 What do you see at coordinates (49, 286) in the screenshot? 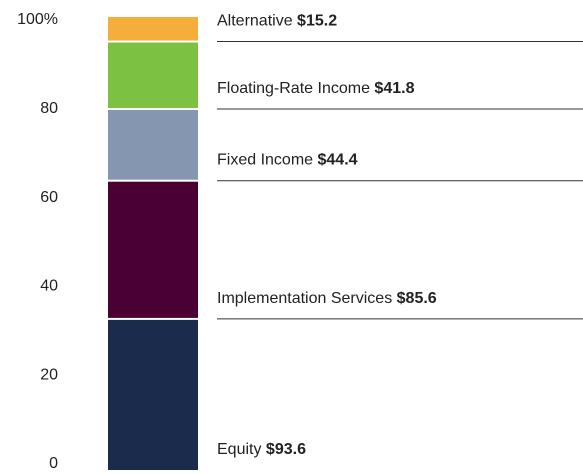
I see `y-tick-label: 40` at bounding box center [49, 286].